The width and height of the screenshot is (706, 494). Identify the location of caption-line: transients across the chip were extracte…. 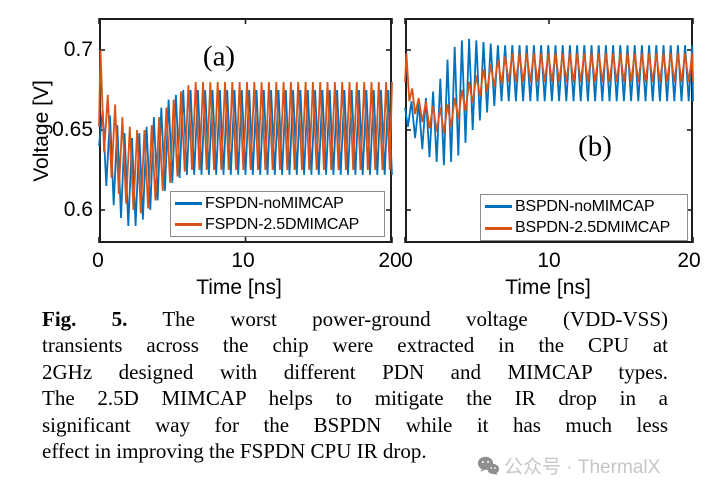
(355, 345).